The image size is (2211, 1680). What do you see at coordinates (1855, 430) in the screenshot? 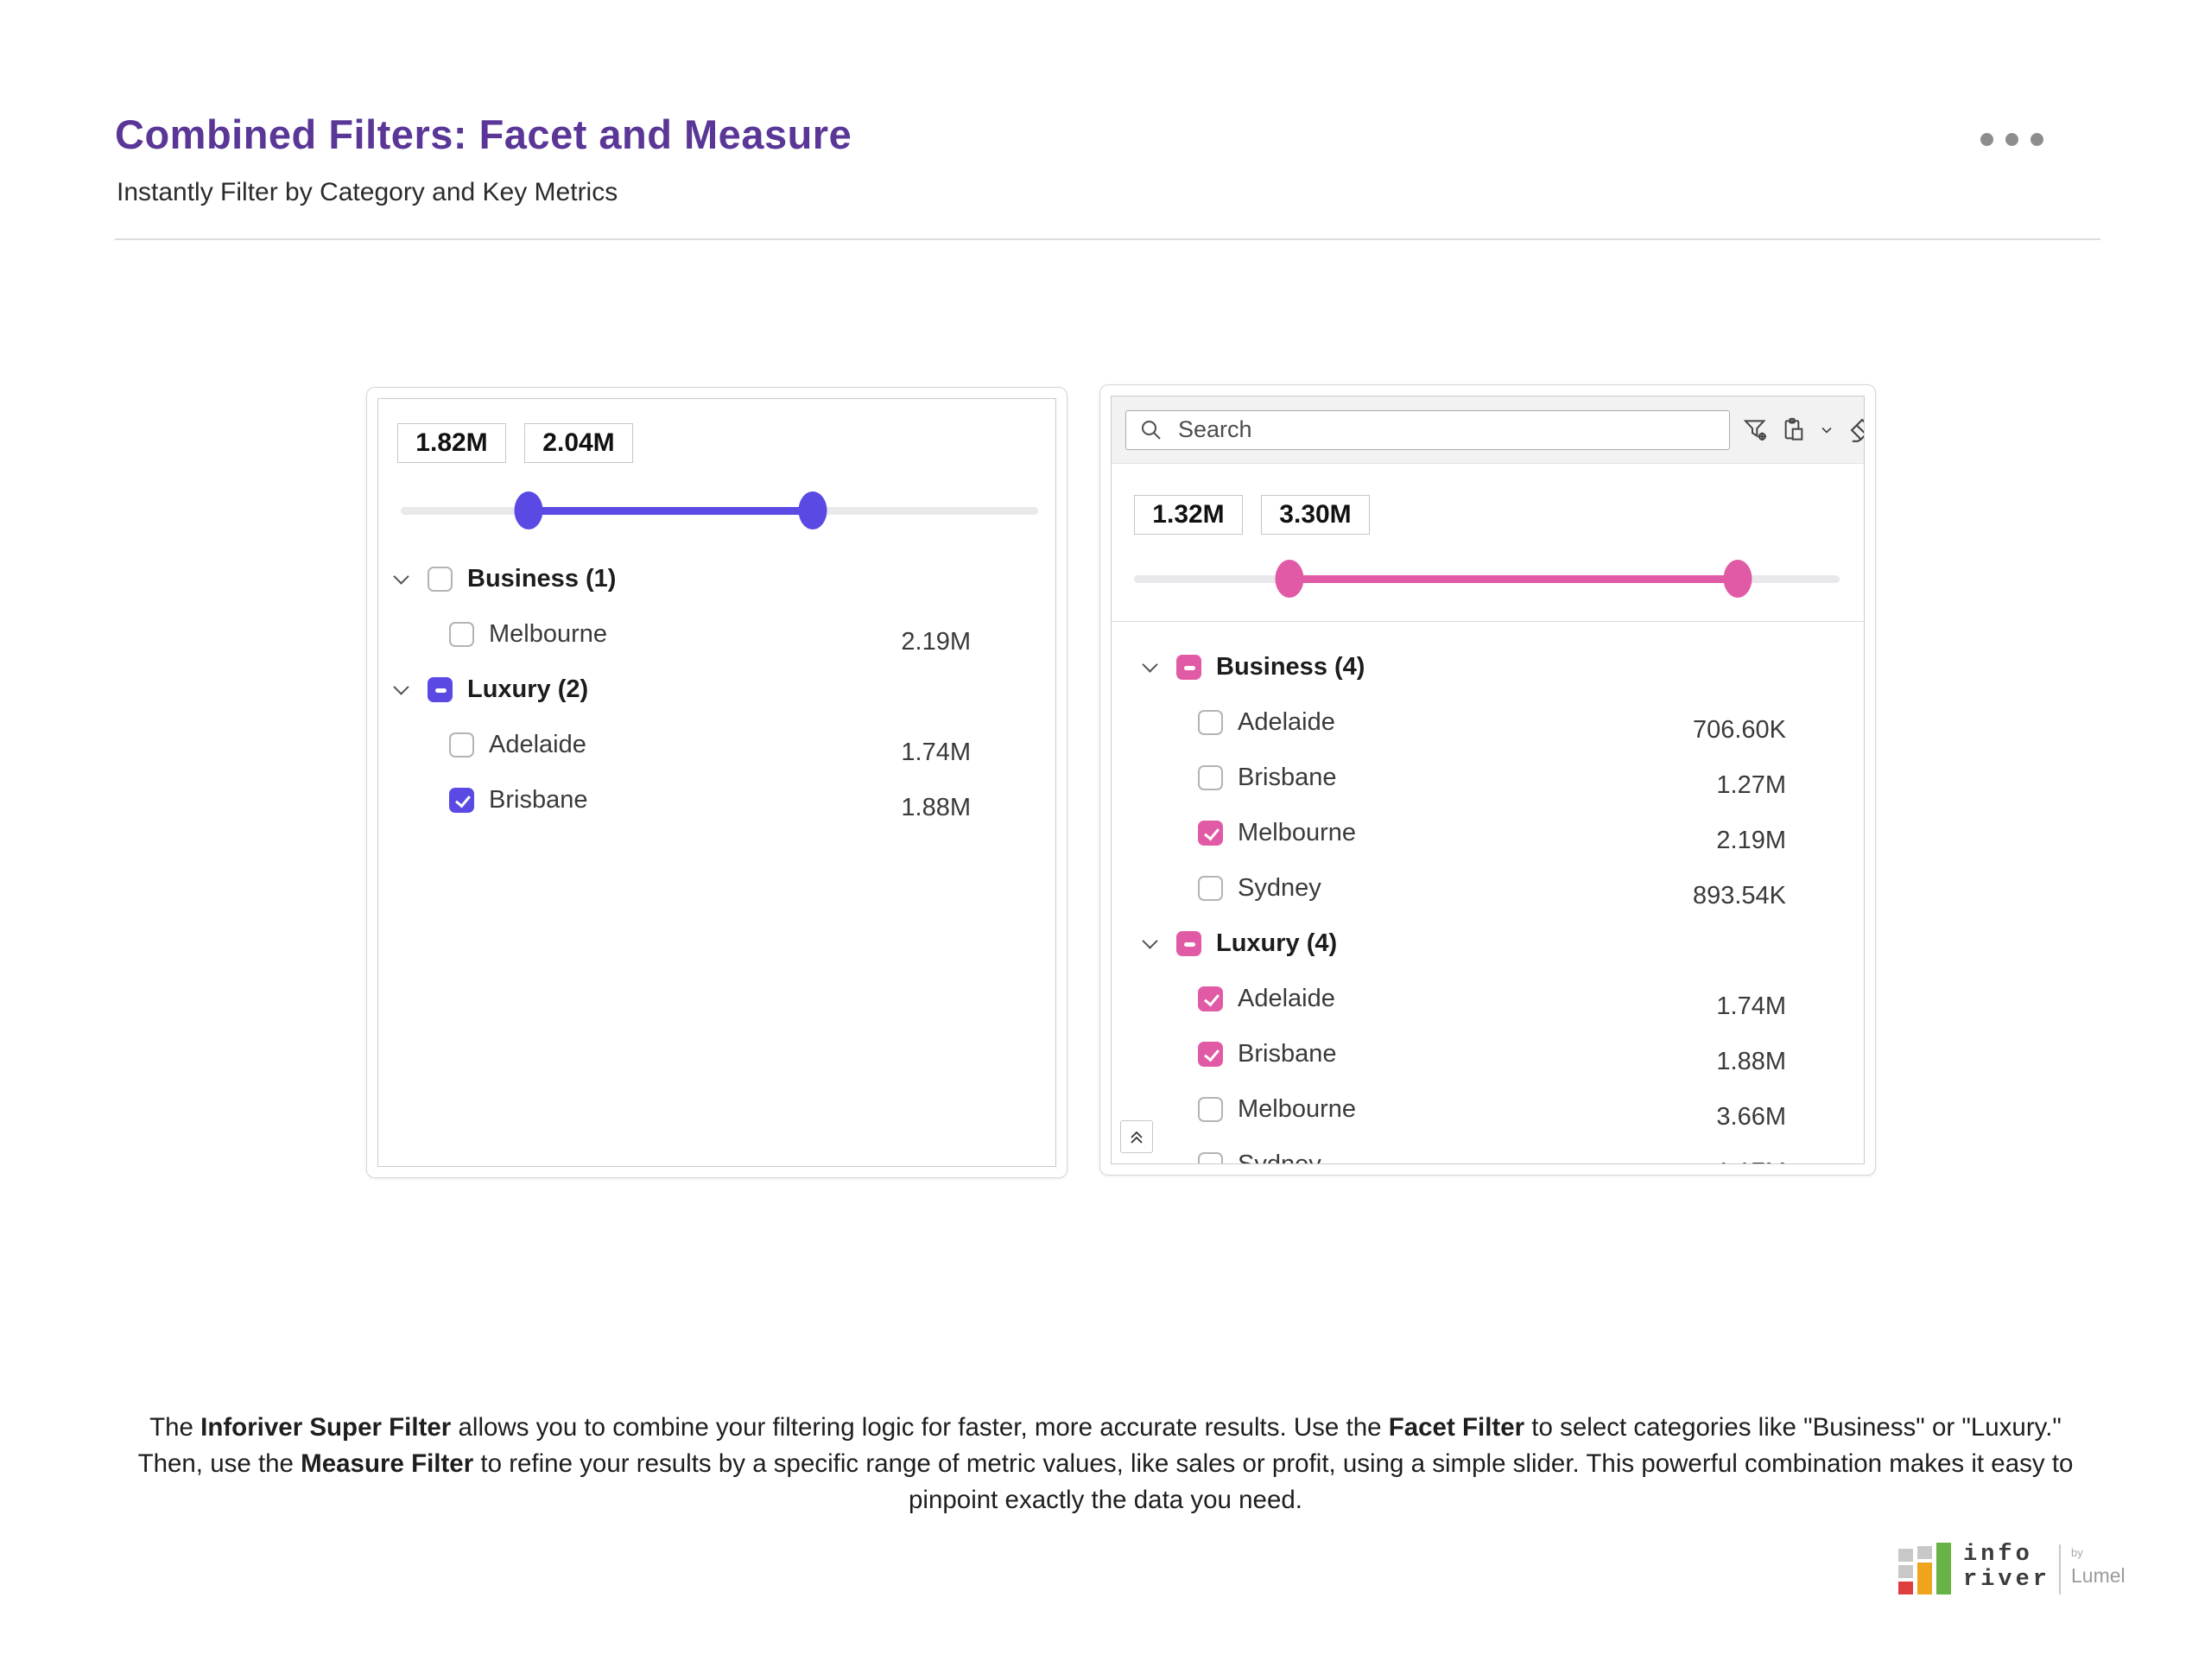
I see `eraser-icon` at bounding box center [1855, 430].